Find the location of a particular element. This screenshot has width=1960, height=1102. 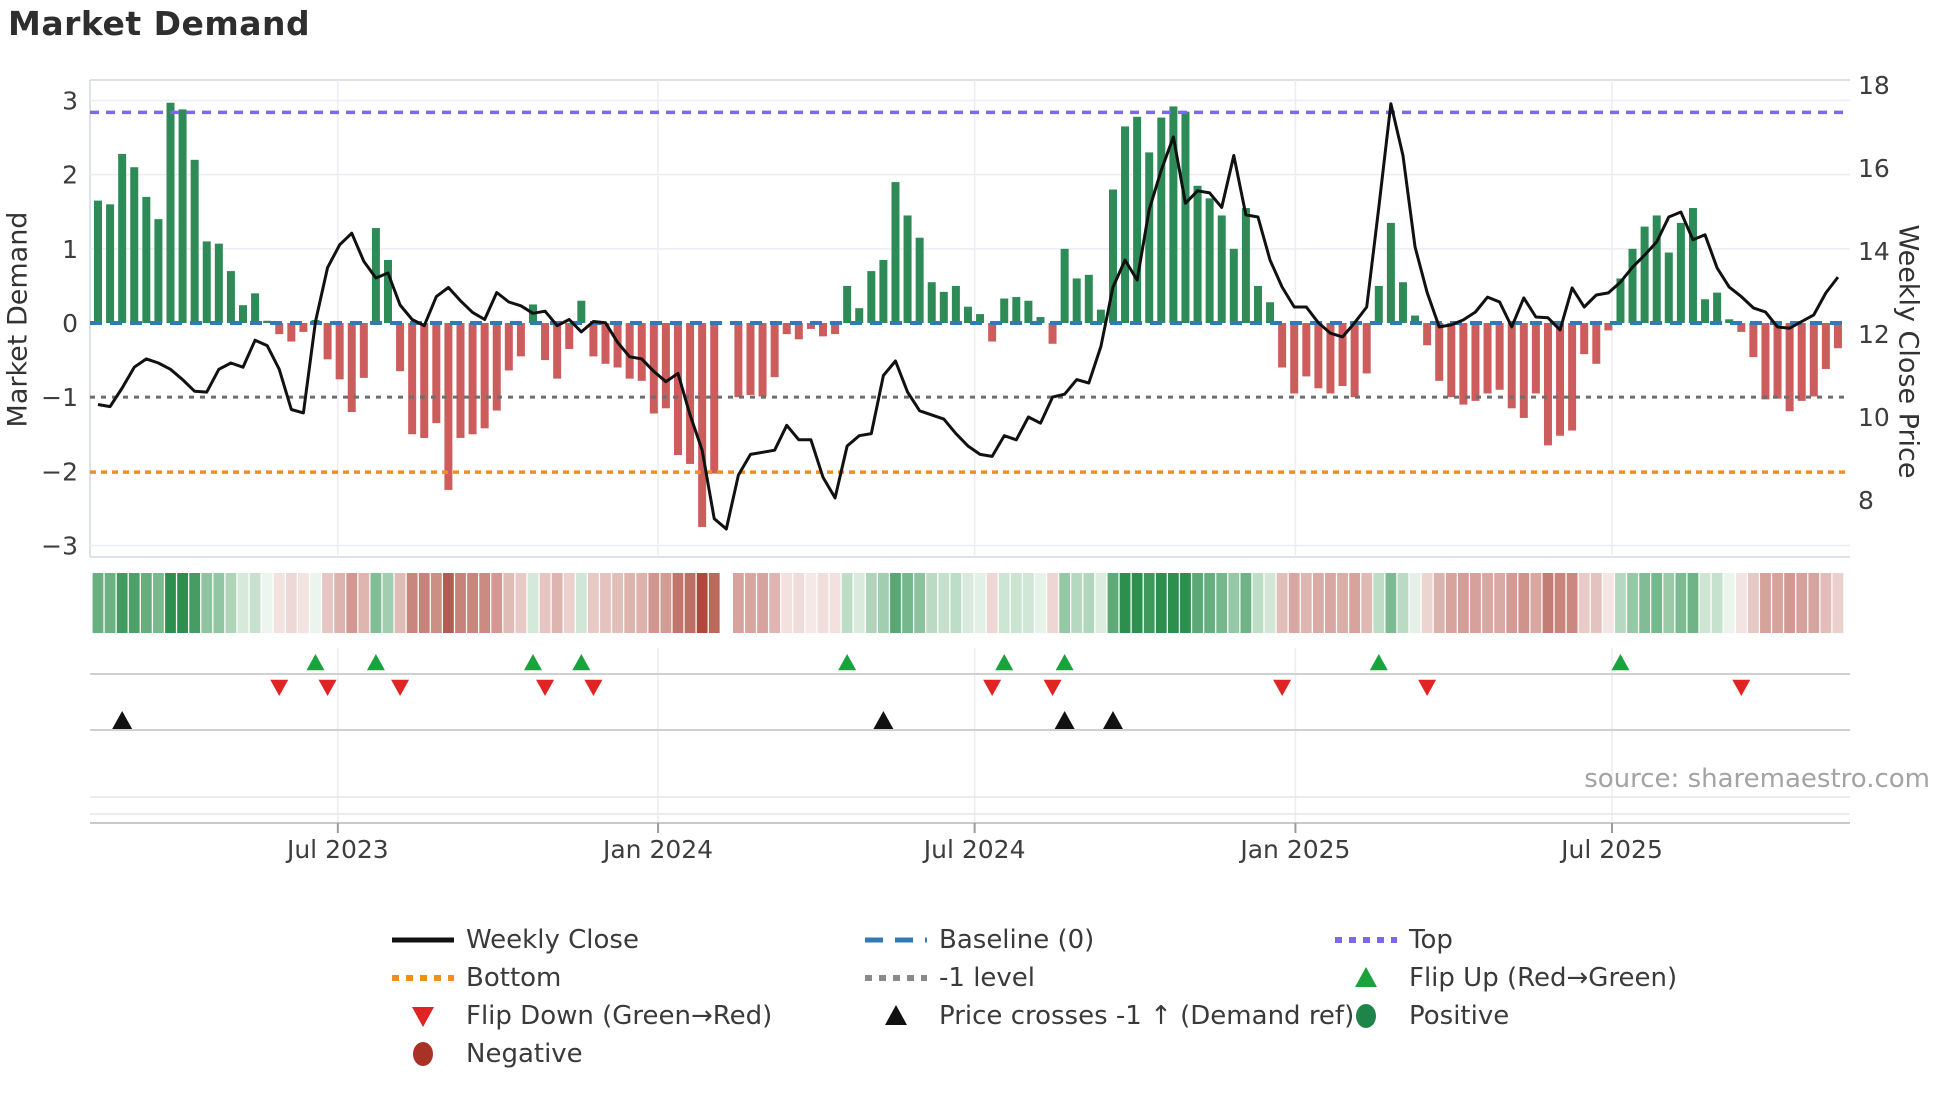

x-tick-label-Jul 2023: Jul 2023 is located at coordinates (337, 849).